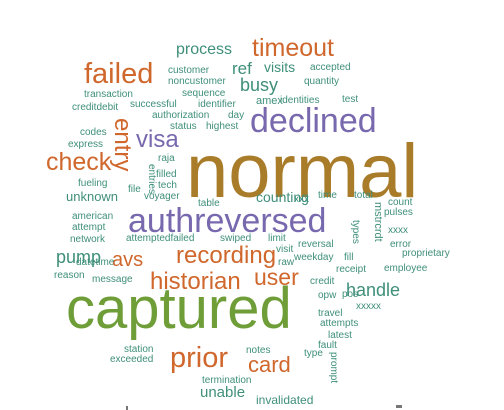  I want to click on word-user: user, so click(276, 277).